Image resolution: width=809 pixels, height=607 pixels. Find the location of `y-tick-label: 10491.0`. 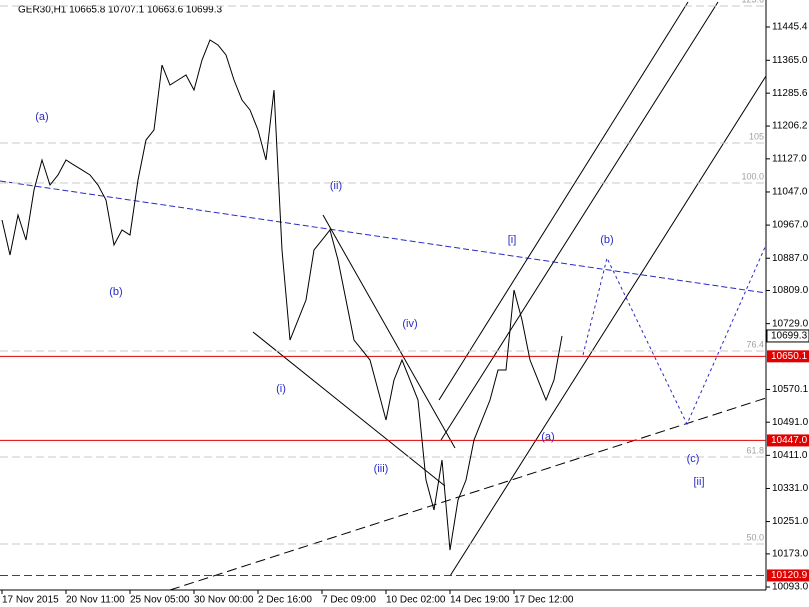

y-tick-label: 10491.0 is located at coordinates (790, 422).